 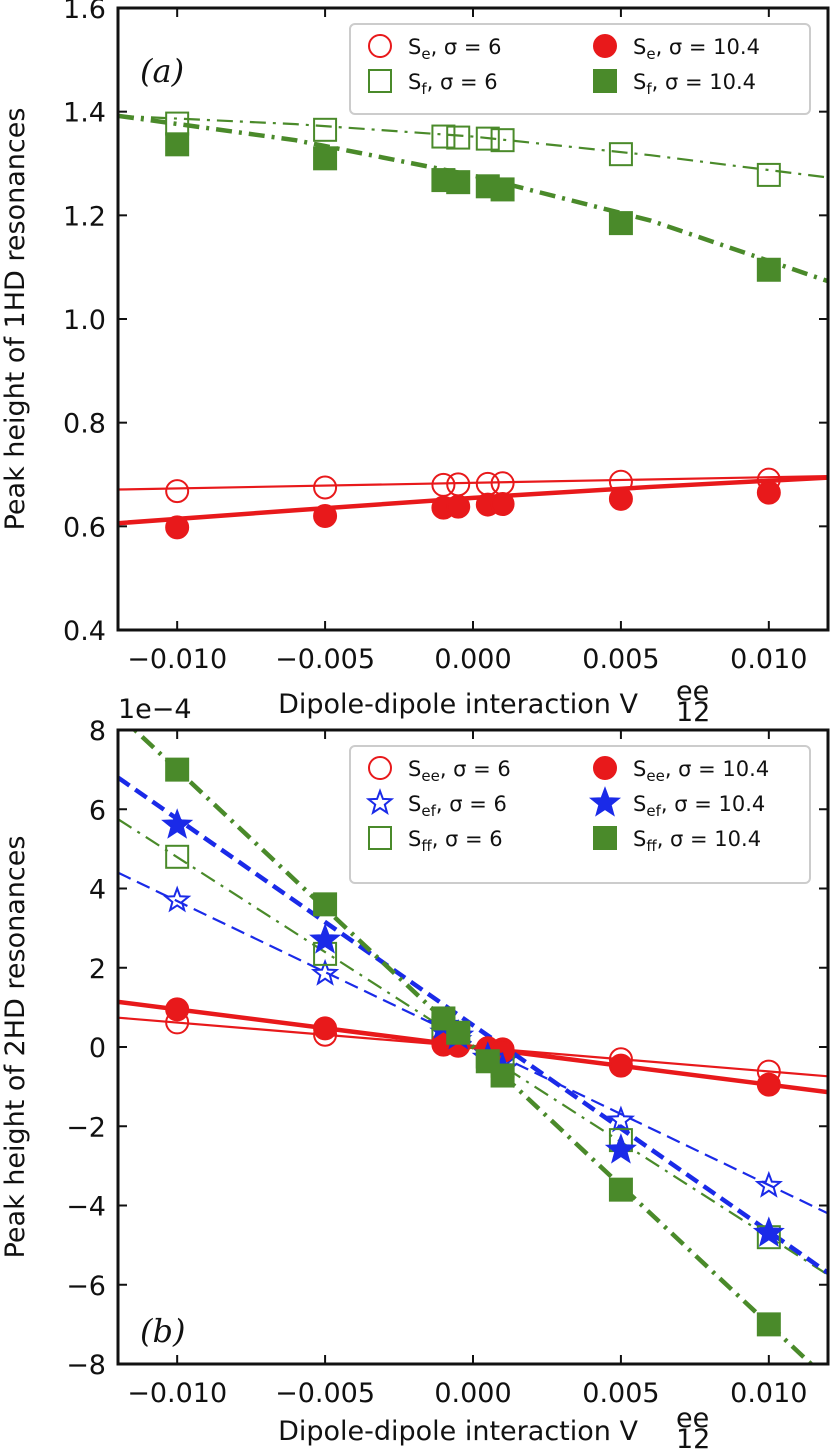 I want to click on y-tick-label: 4, so click(x=97, y=890).